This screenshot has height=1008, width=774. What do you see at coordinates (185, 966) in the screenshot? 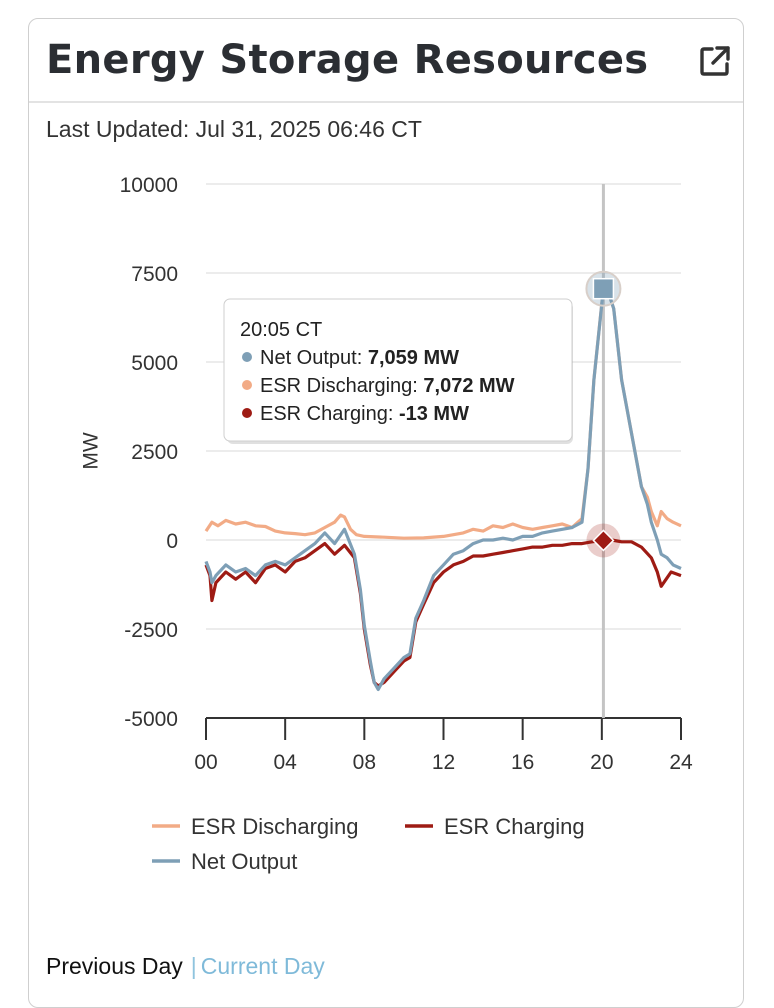
I see `day-navigation: Previous Day | Current Day` at bounding box center [185, 966].